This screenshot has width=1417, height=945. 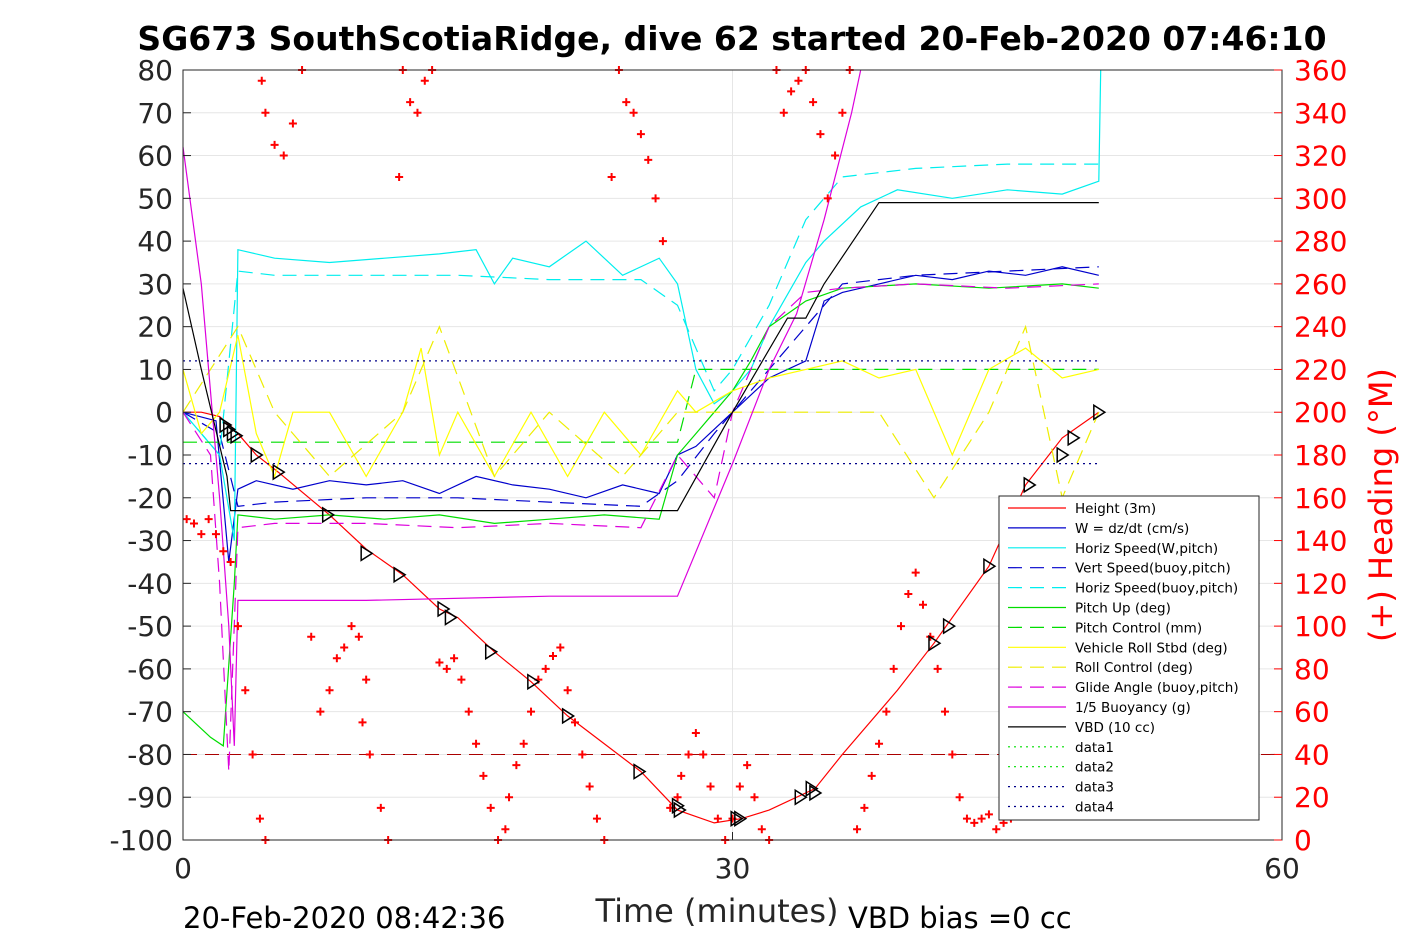 I want to click on right-tick-label: 100, so click(x=1320, y=626).